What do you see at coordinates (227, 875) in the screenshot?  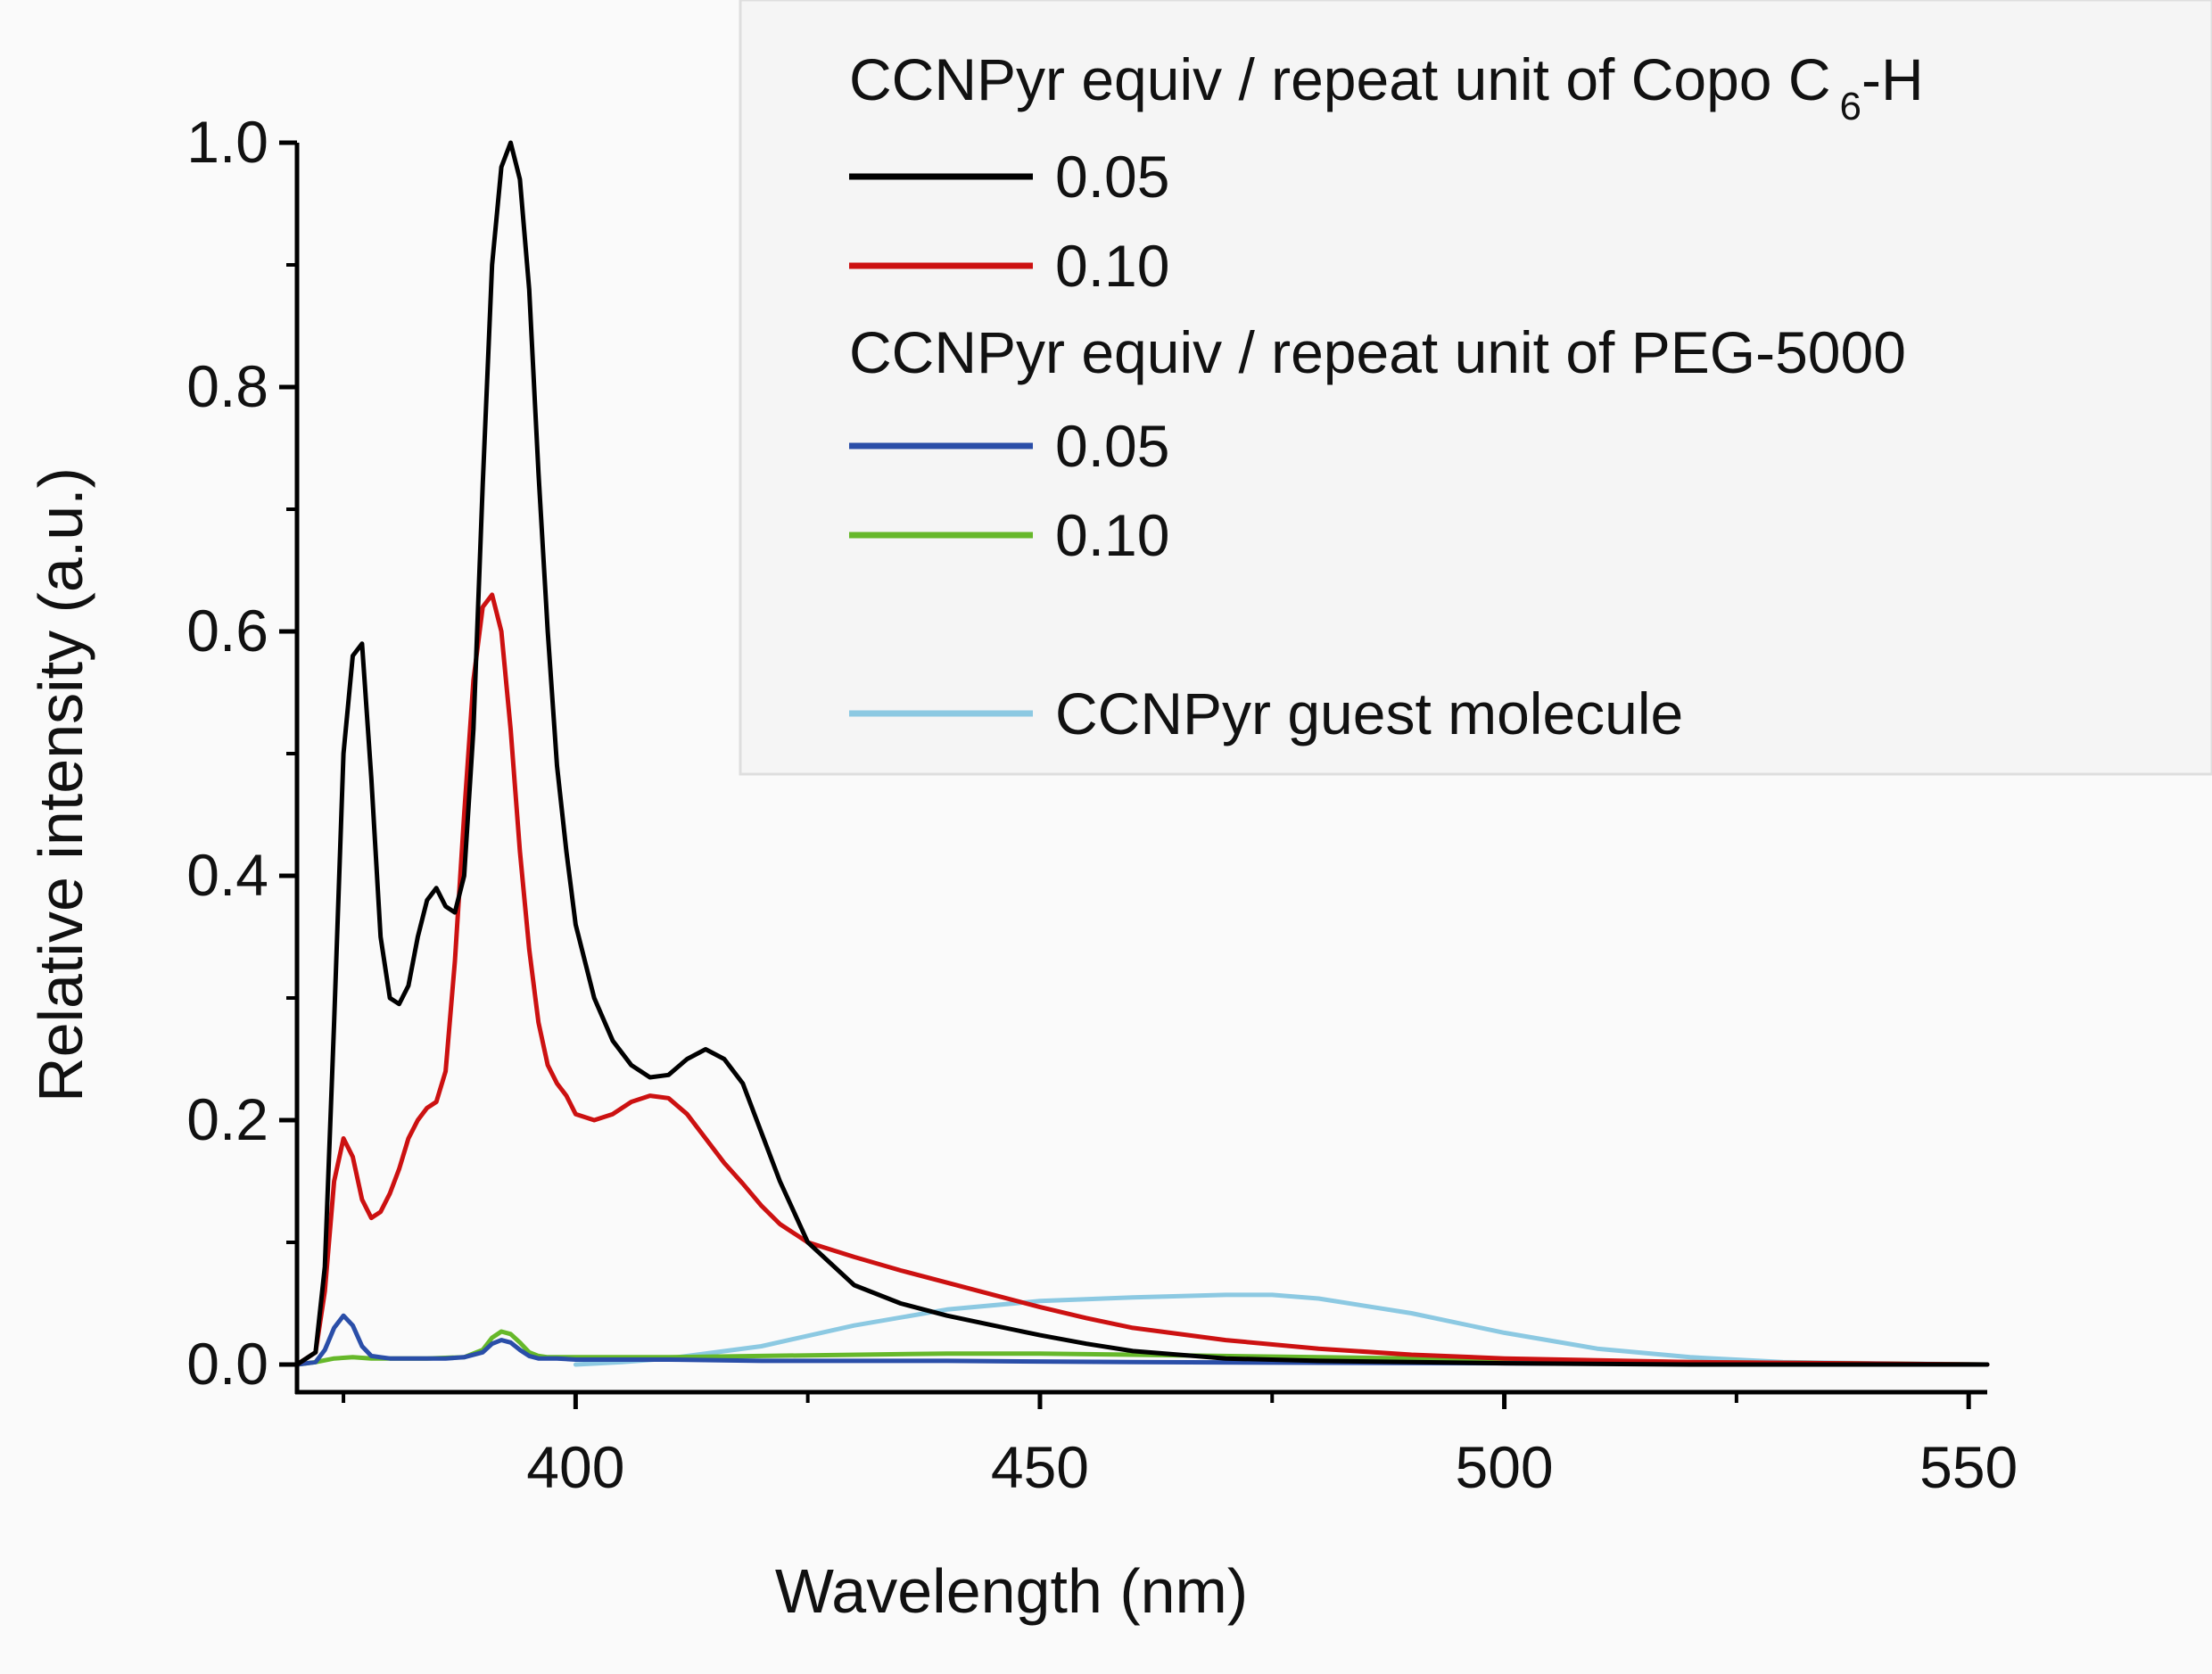 I see `y-tick-label: 0.4` at bounding box center [227, 875].